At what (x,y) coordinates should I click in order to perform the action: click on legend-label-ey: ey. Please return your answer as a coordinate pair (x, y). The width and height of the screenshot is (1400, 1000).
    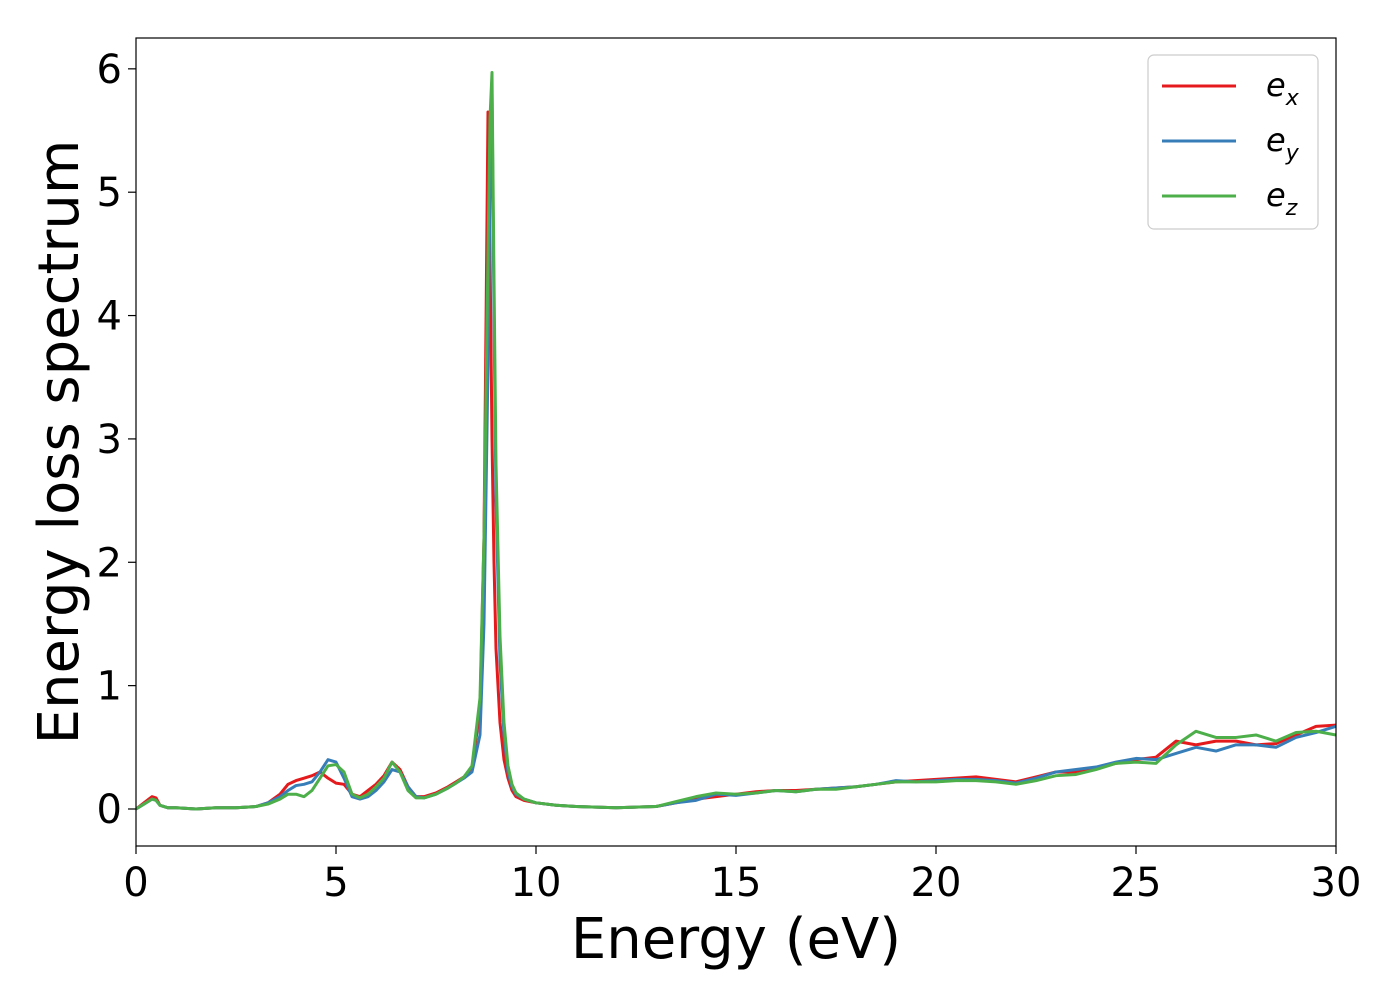
    Looking at the image, I should click on (1283, 143).